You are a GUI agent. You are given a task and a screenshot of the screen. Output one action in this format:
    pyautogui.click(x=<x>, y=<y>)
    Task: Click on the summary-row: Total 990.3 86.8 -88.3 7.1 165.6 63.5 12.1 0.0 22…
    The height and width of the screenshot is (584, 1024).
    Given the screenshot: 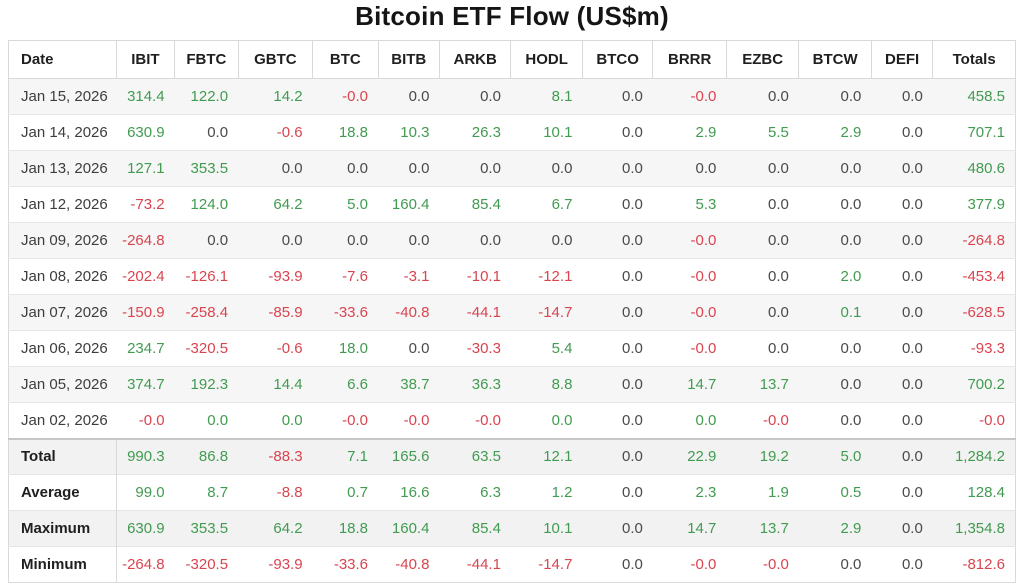 What is the action you would take?
    pyautogui.click(x=512, y=456)
    